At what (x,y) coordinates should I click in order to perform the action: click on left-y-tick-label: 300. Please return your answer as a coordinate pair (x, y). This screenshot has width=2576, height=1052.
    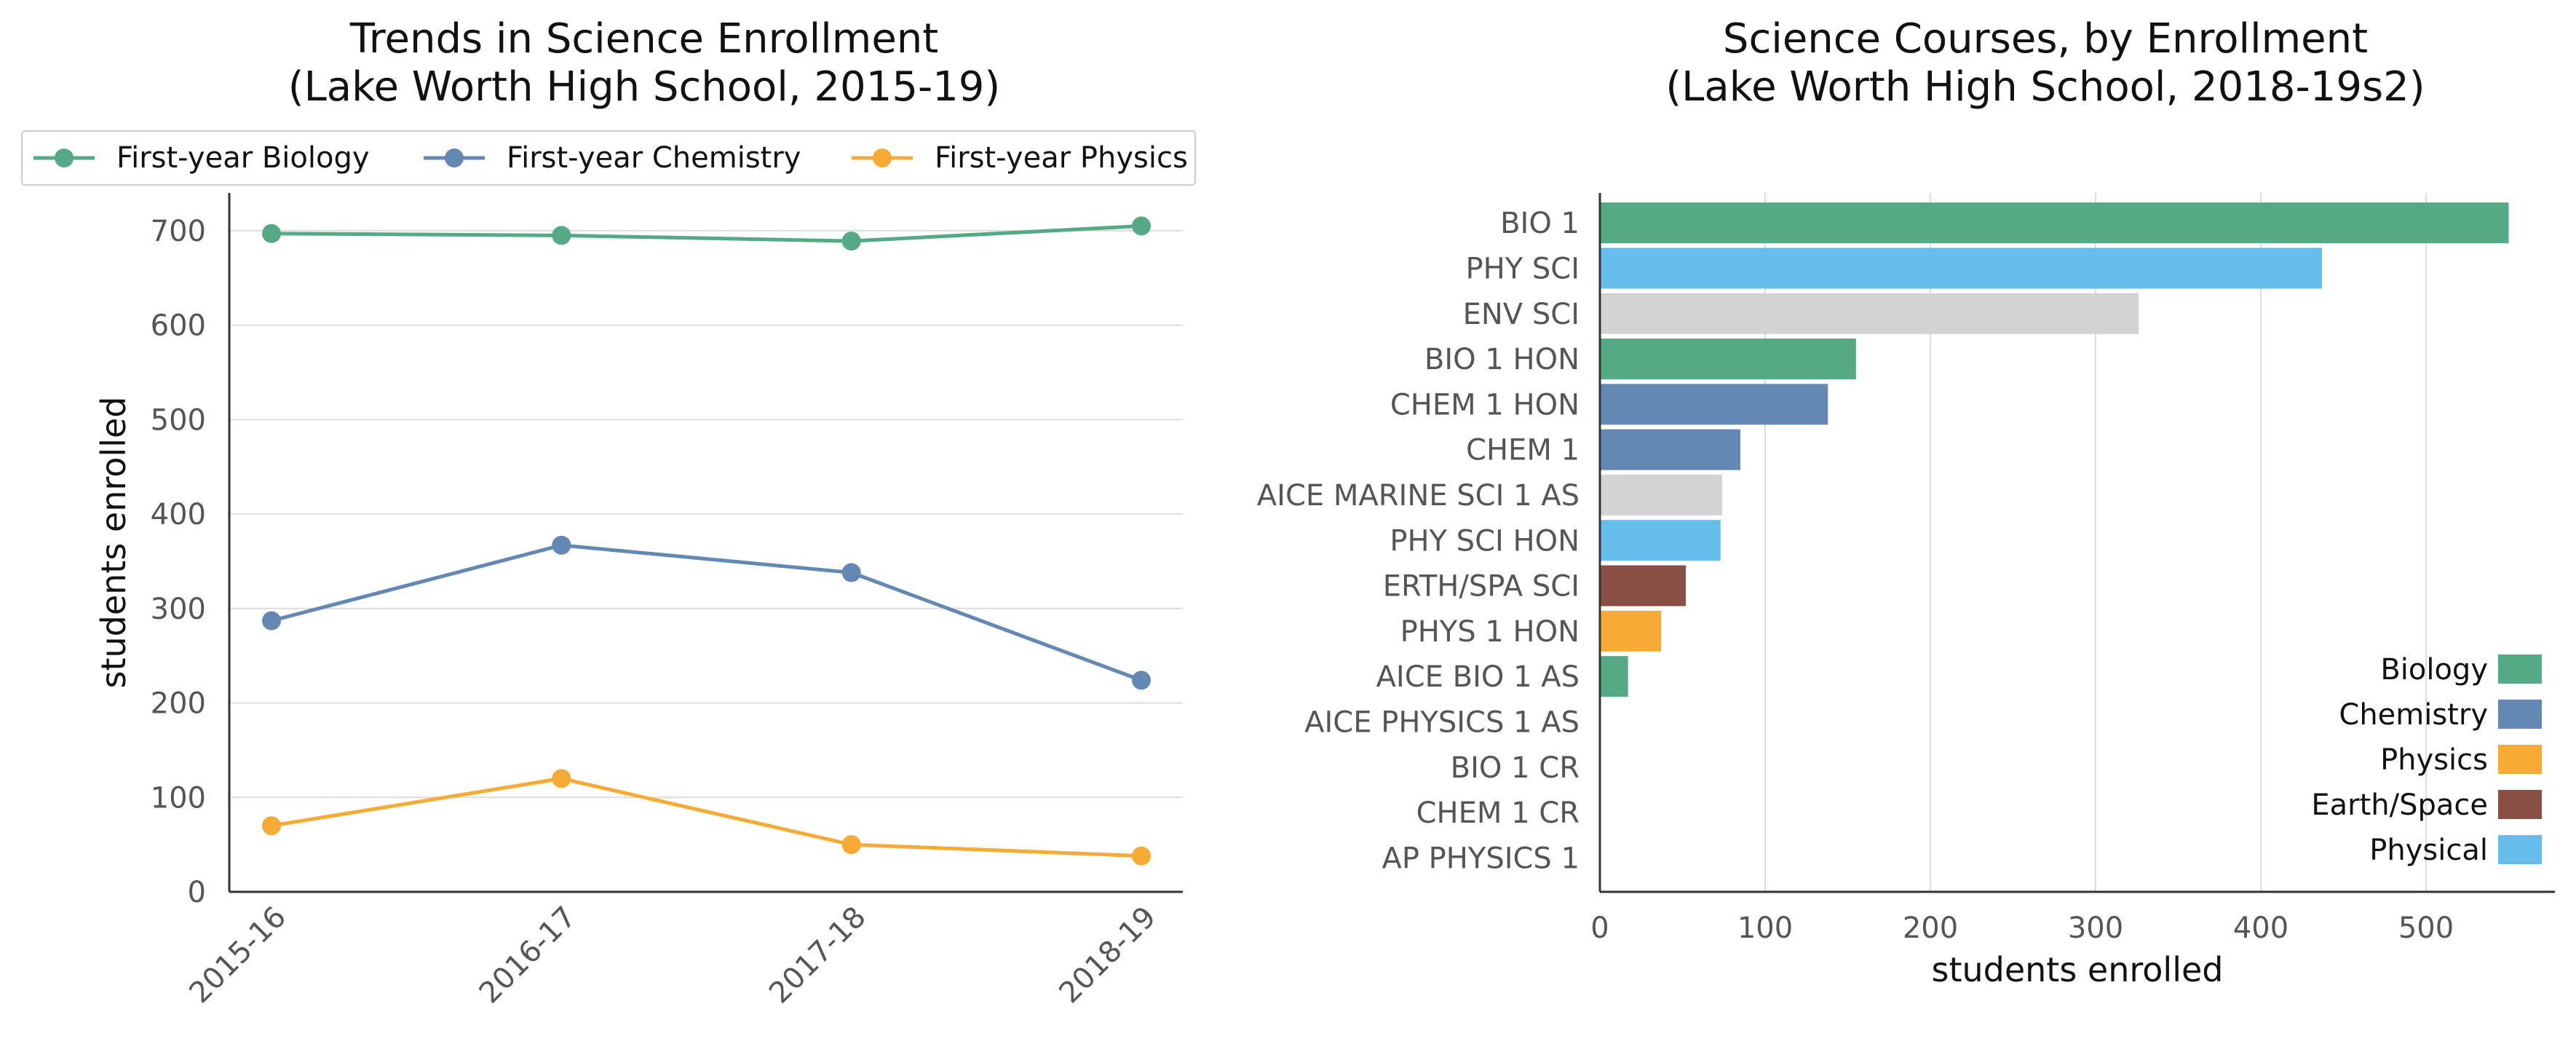
    Looking at the image, I should click on (178, 610).